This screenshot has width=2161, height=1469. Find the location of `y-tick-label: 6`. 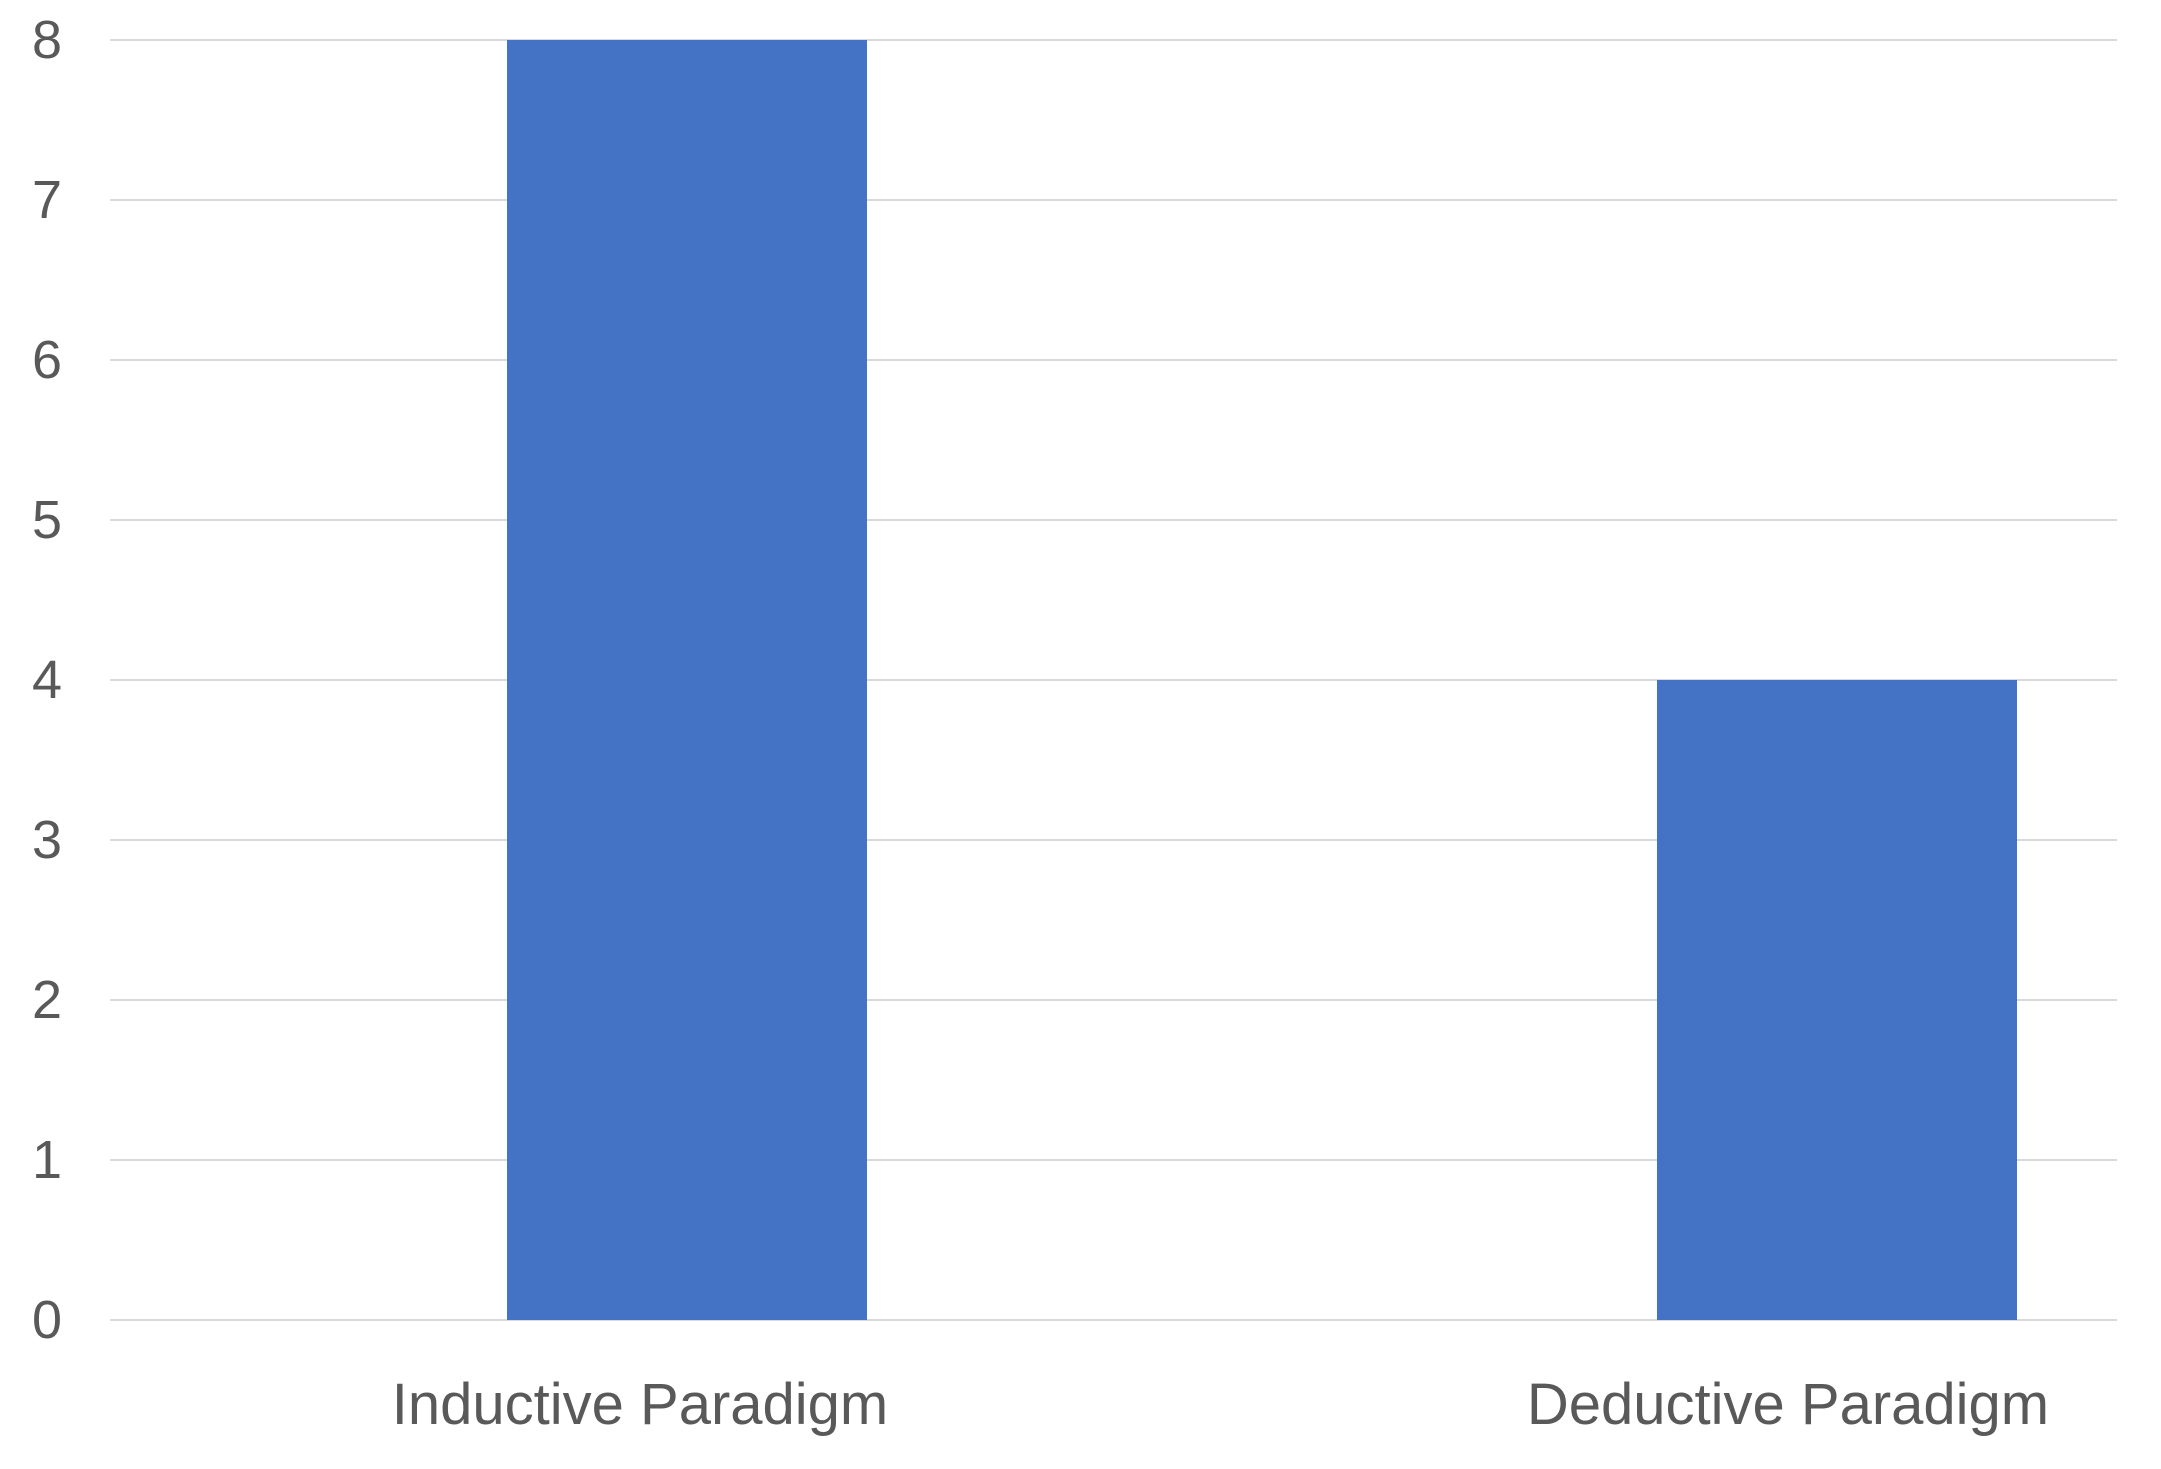

y-tick-label: 6 is located at coordinates (46, 360).